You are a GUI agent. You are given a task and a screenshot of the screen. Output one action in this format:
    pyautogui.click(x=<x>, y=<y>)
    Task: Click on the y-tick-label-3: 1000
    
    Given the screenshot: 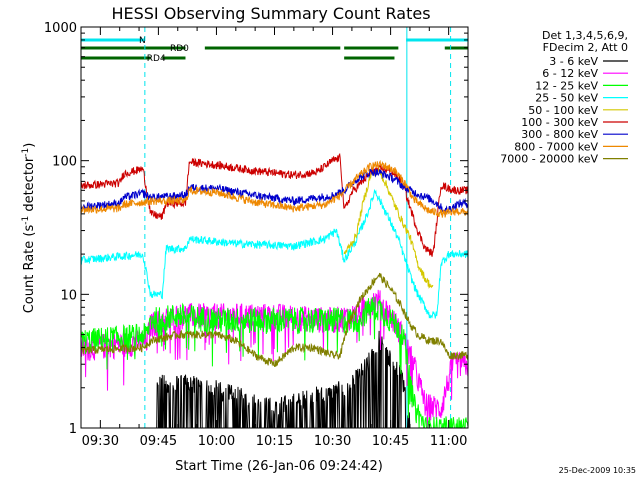 What is the action you would take?
    pyautogui.click(x=60, y=28)
    